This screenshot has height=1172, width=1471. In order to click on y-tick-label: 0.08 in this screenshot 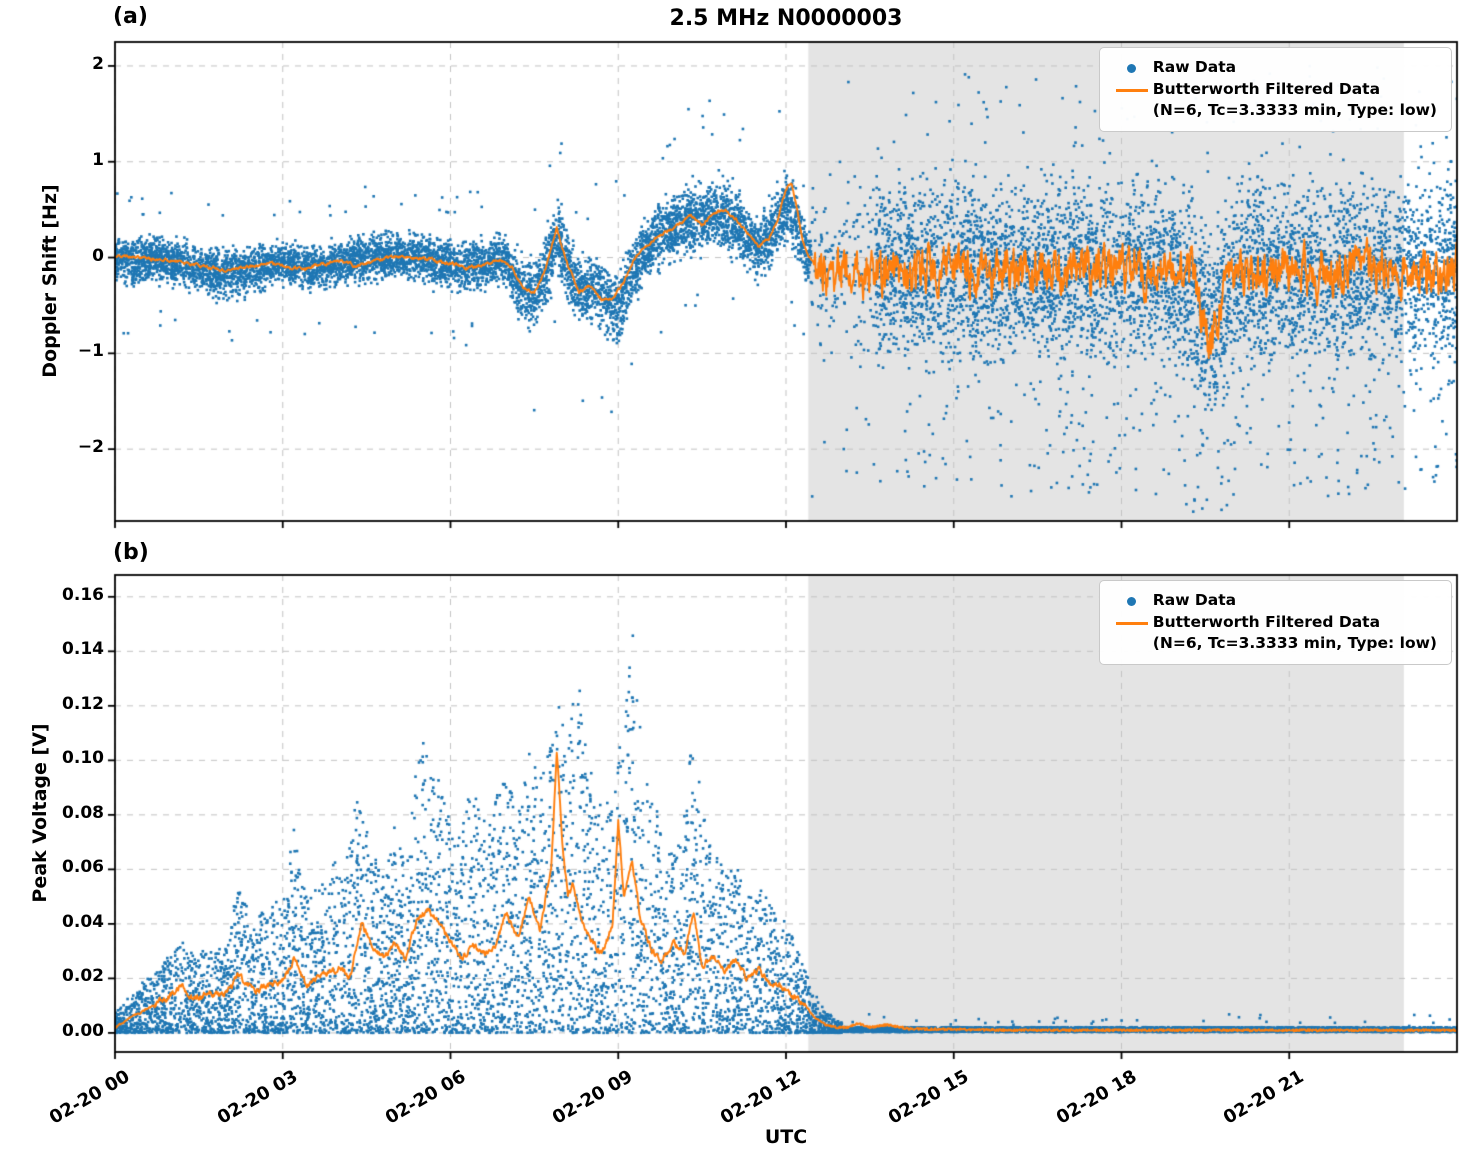, I will do `click(83, 812)`.